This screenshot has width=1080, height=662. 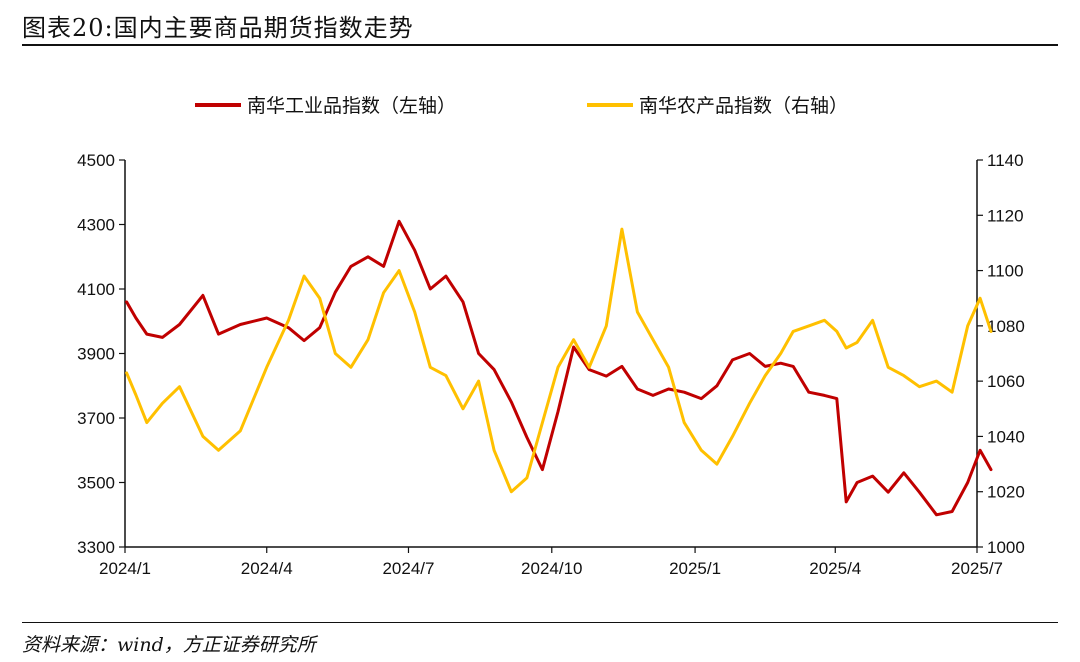 I want to click on right-tick-label: 1120, so click(x=1005, y=215).